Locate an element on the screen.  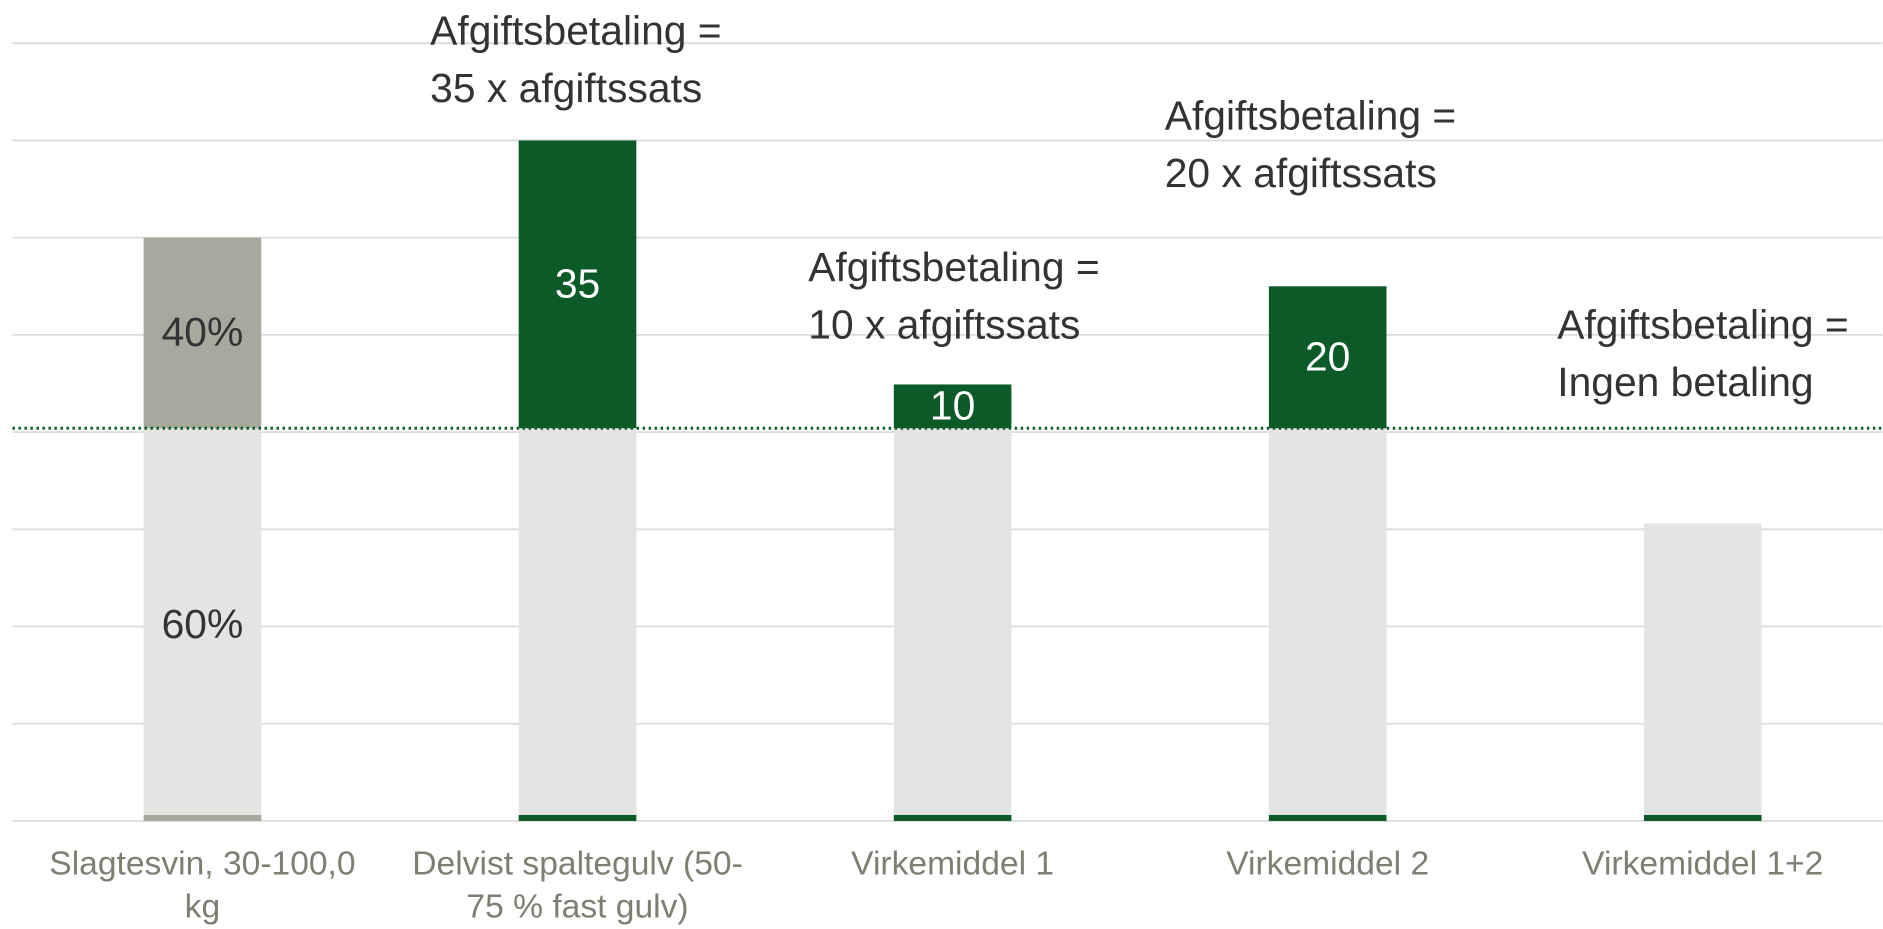
x-tick-label: 75 % fast gulv) is located at coordinates (577, 906).